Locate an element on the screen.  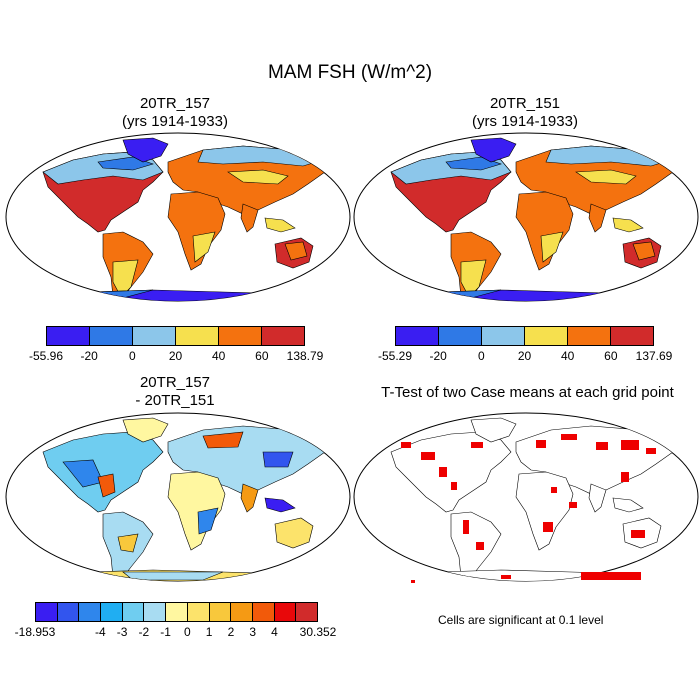
panel-3-title-line1: 20TR_157 is located at coordinates (175, 382).